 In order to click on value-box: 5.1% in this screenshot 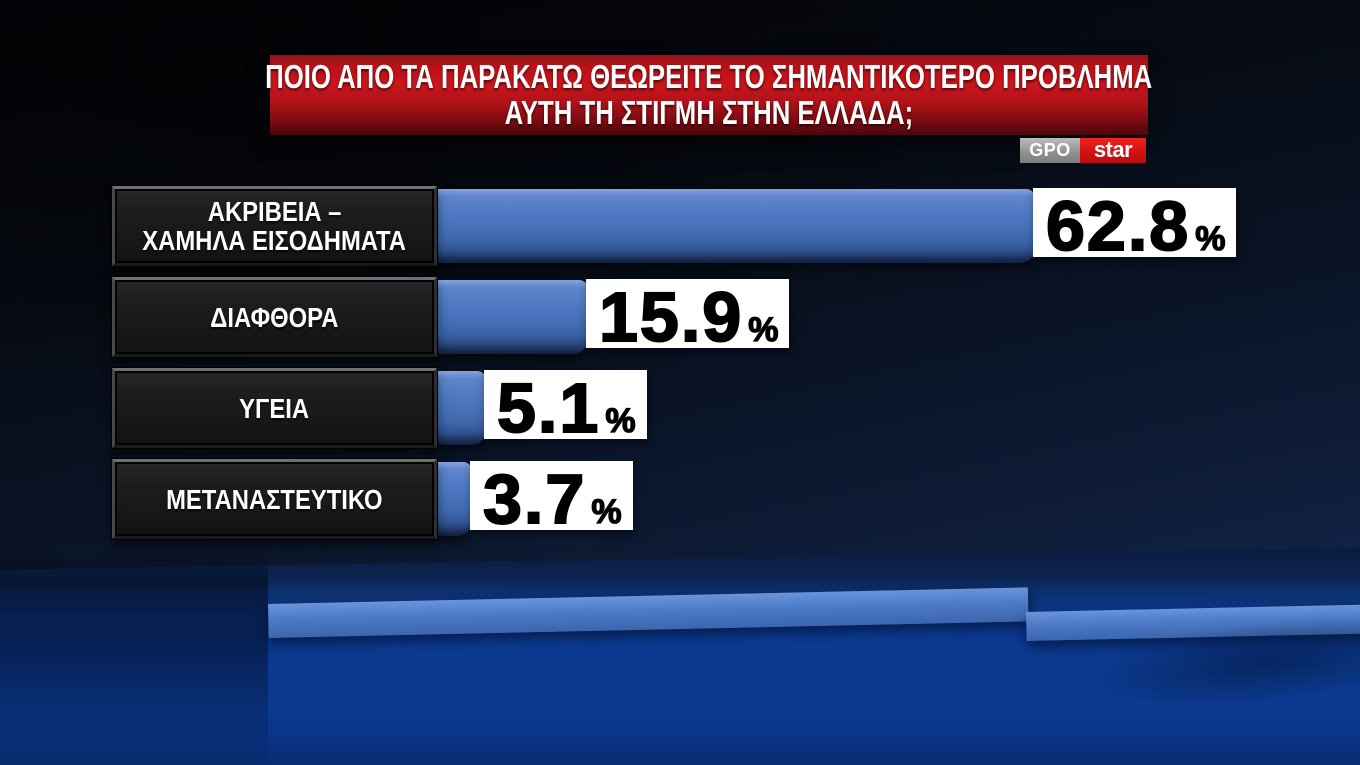, I will do `click(565, 408)`.